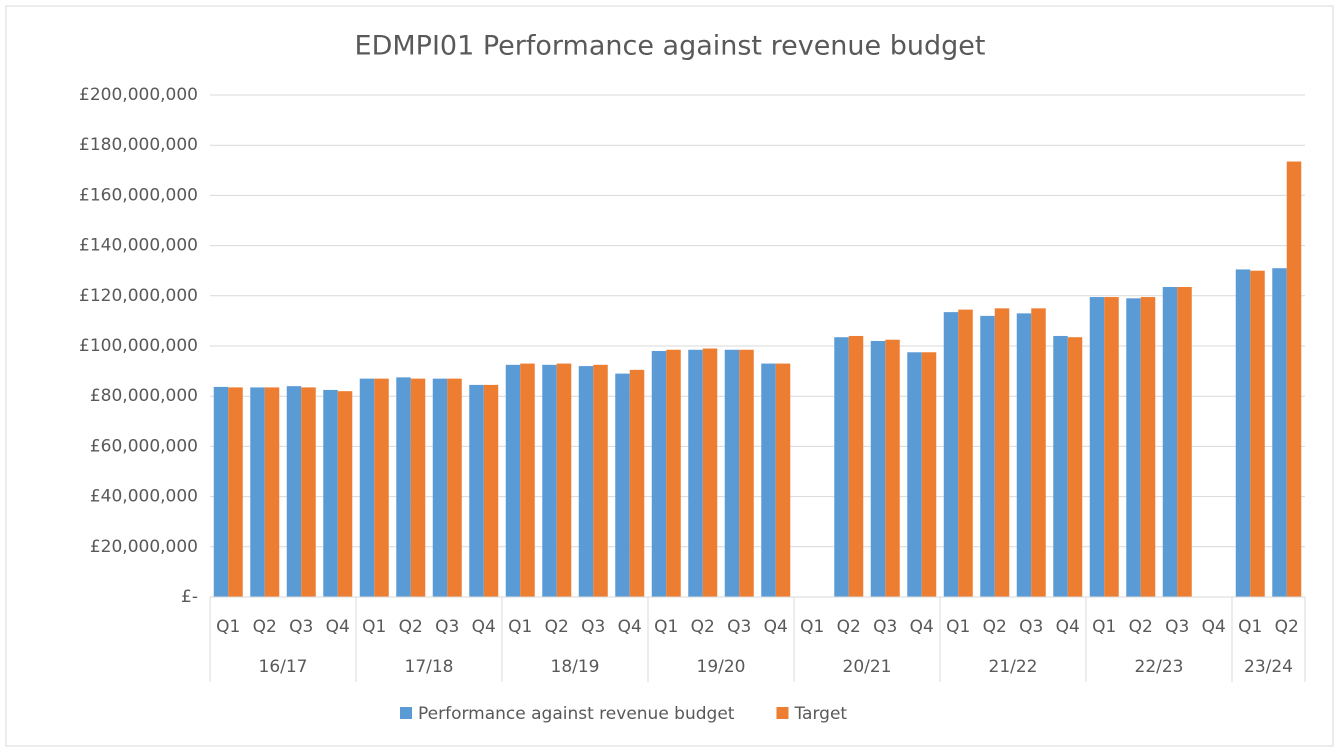  I want to click on group-label: 17/18, so click(429, 667).